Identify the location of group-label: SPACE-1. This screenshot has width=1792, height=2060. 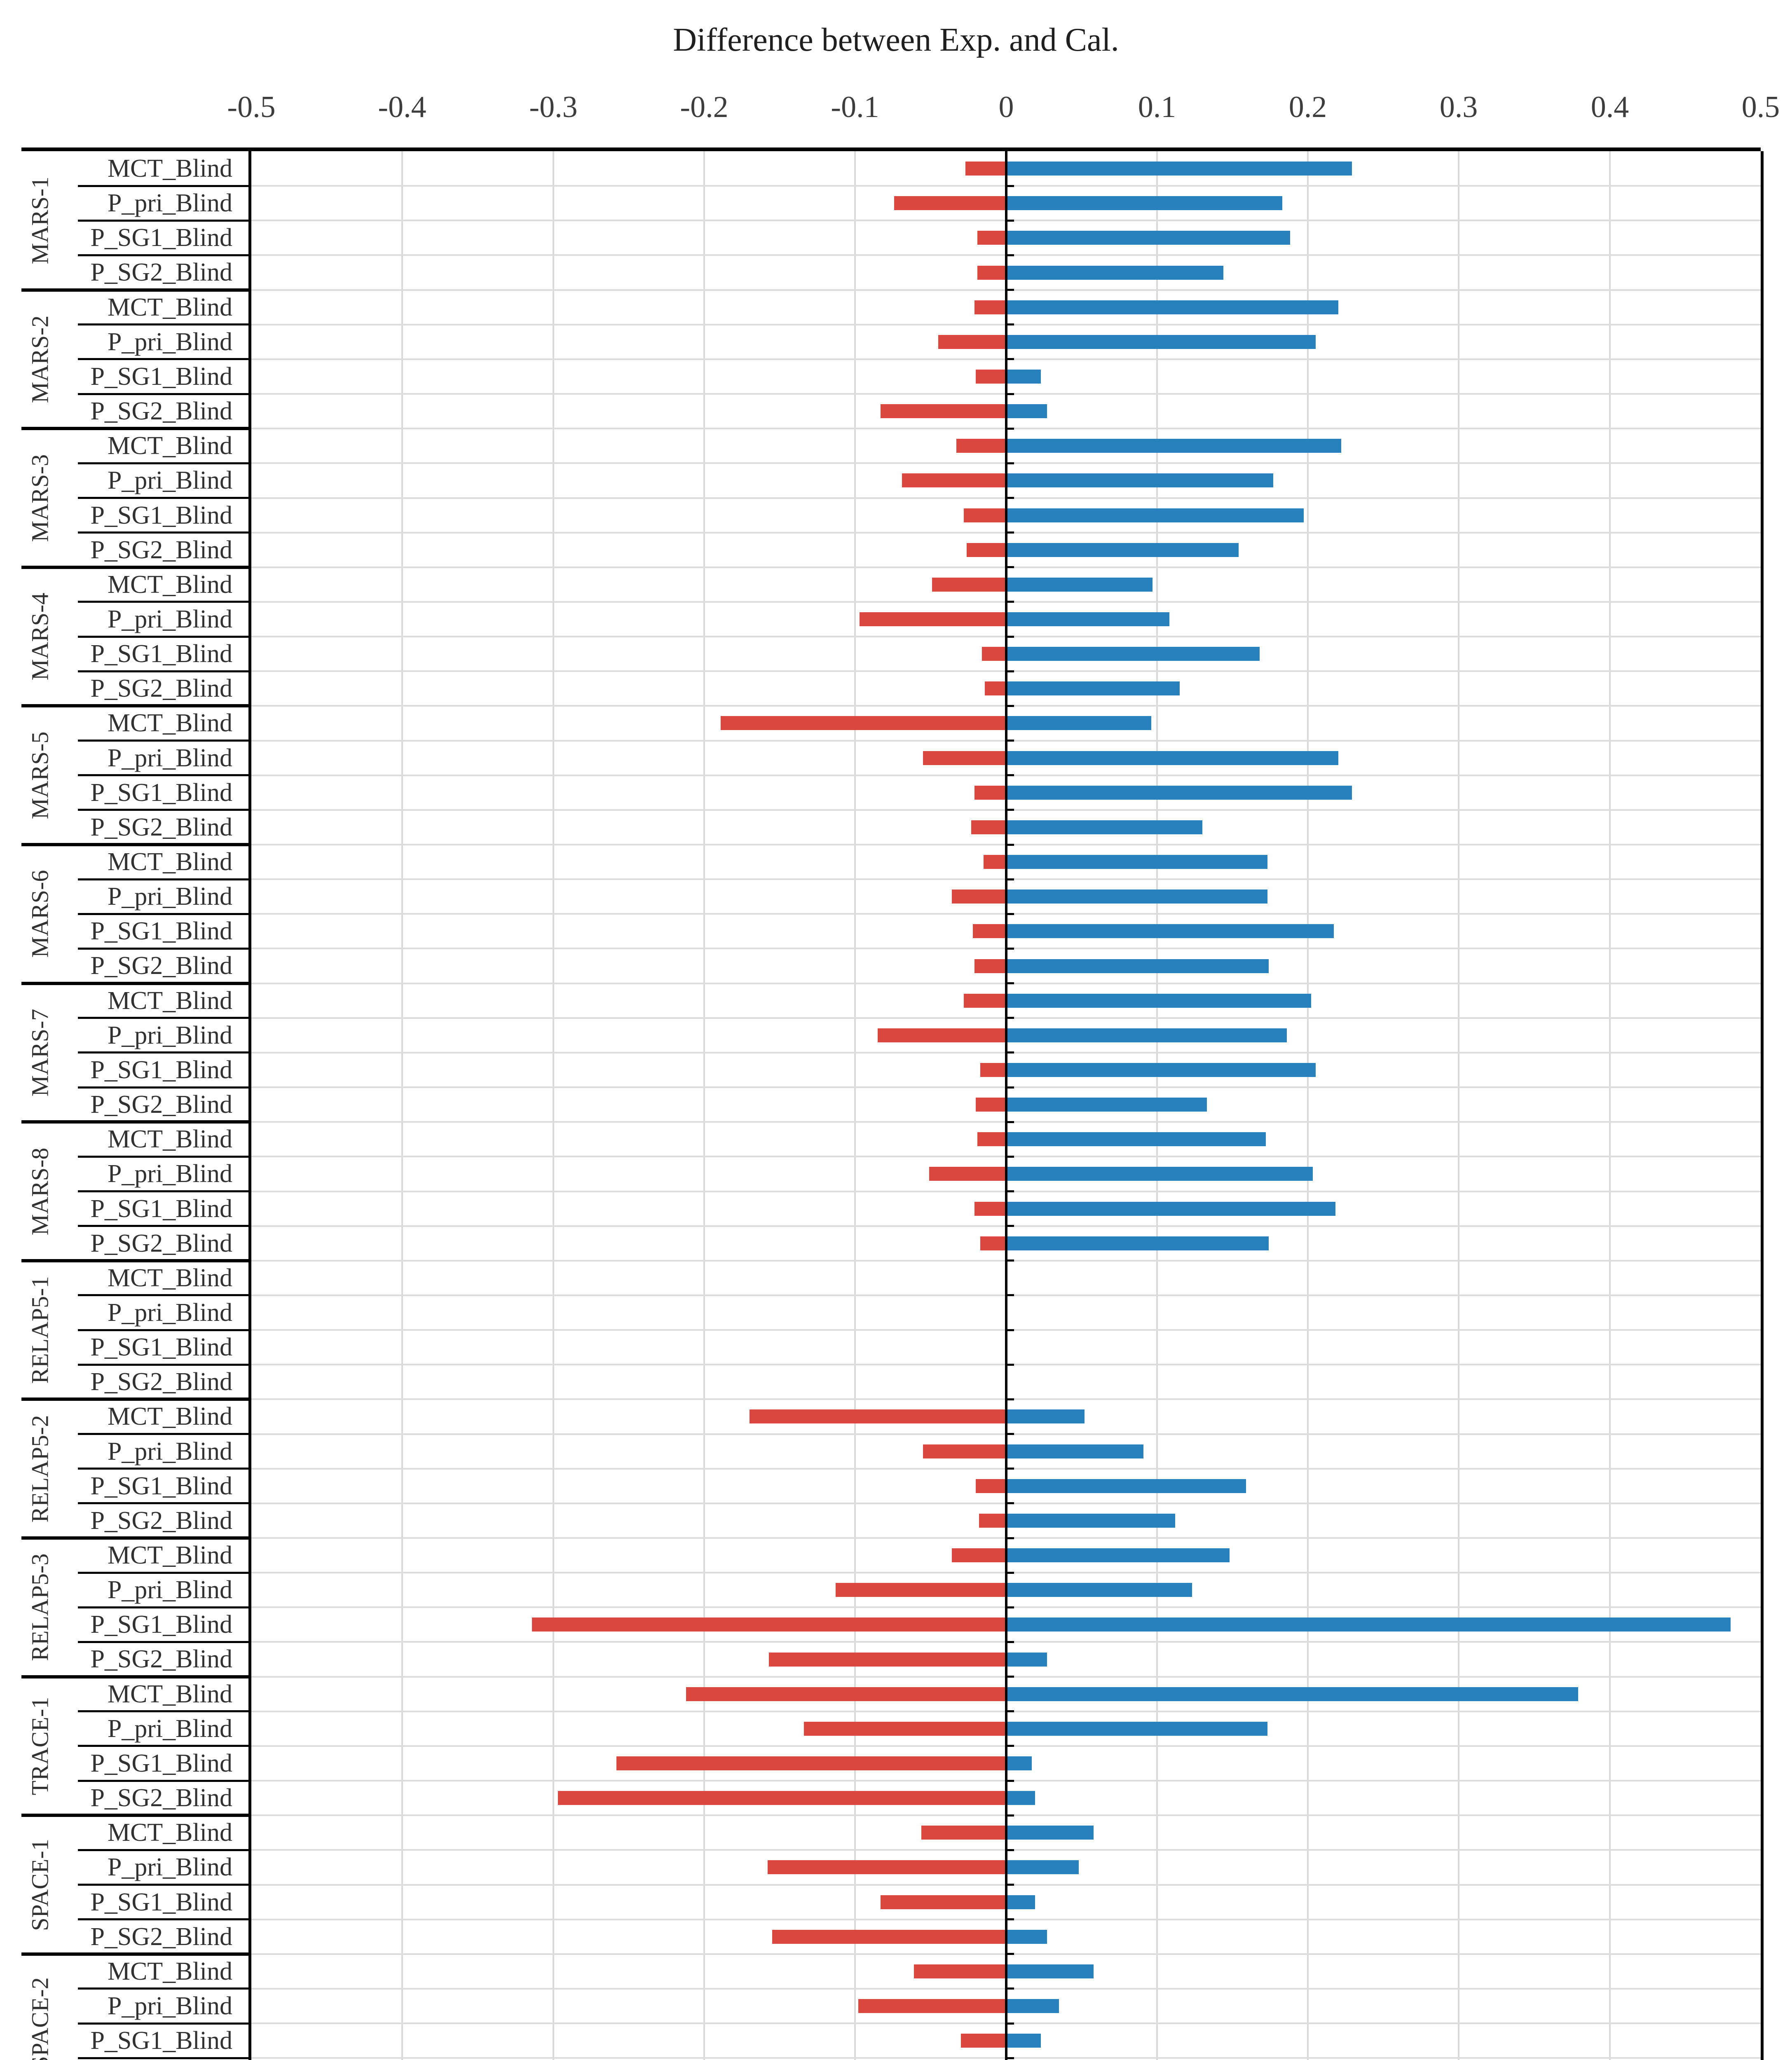
(40, 1885).